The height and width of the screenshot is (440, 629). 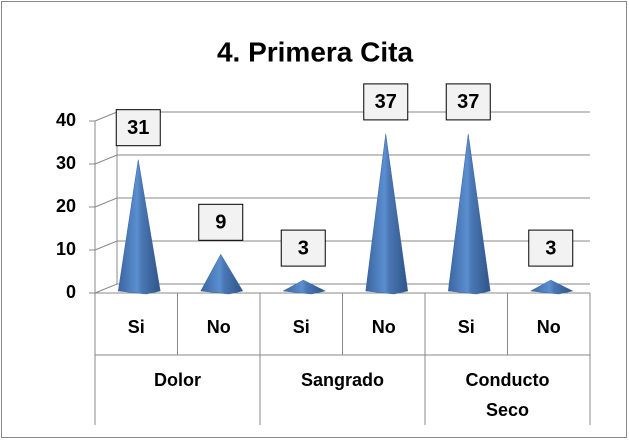 What do you see at coordinates (66, 163) in the screenshot?
I see `y-tick-label: 30` at bounding box center [66, 163].